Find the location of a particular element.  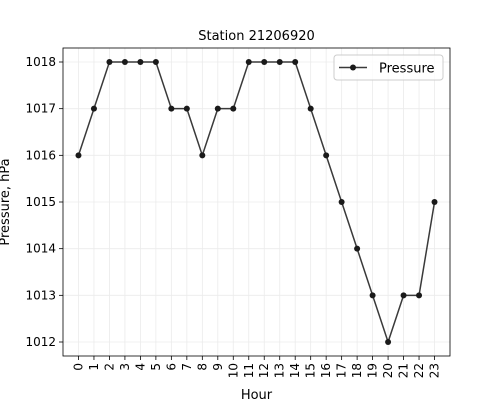

x-tick-label: 13 is located at coordinates (280, 370).